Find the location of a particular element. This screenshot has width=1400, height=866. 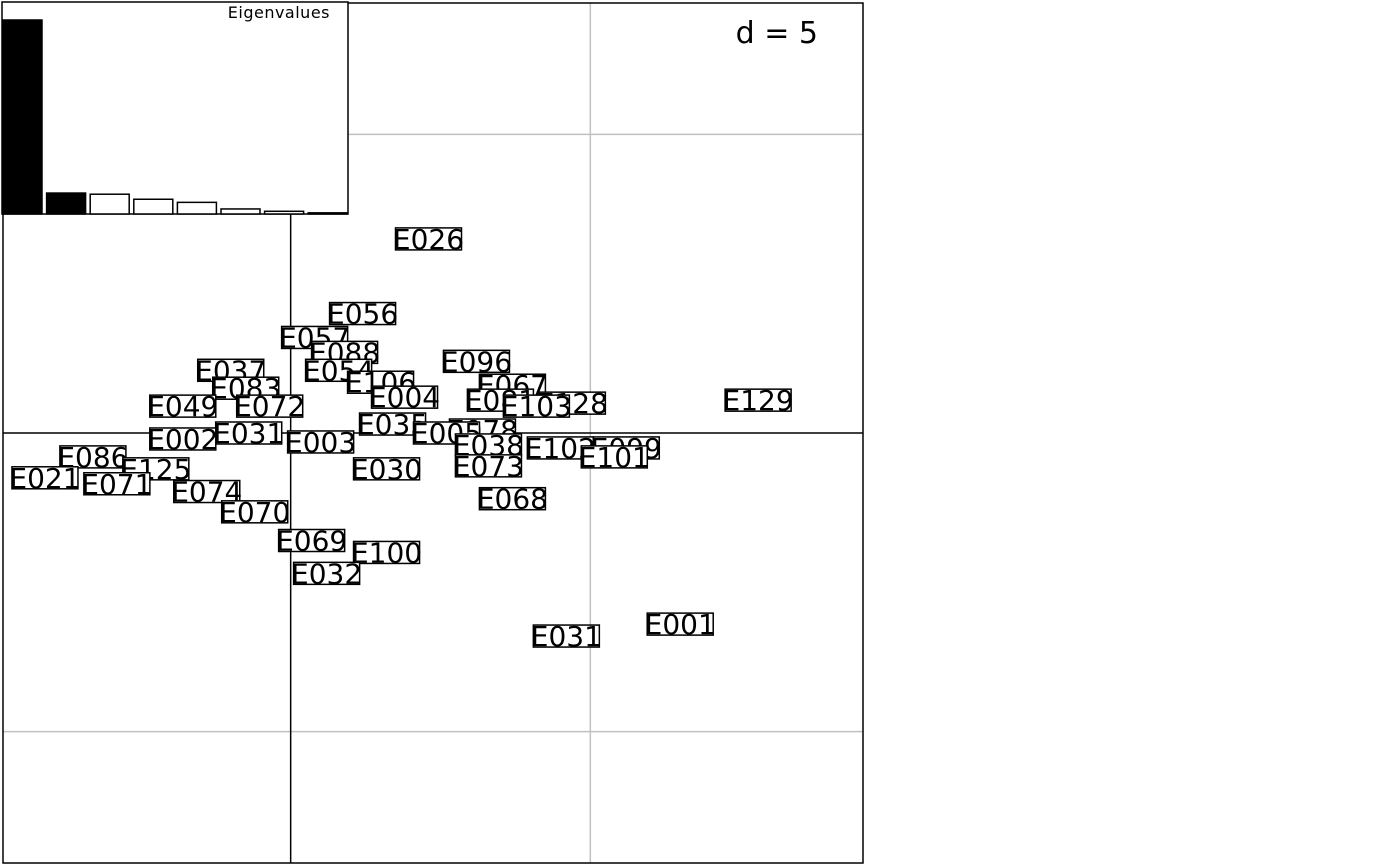

point-label: E001 is located at coordinates (680, 624).